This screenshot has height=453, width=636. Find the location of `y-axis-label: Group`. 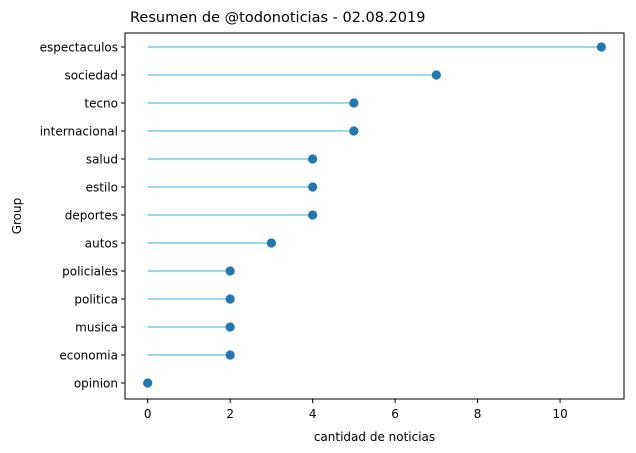

y-axis-label: Group is located at coordinates (17, 216).